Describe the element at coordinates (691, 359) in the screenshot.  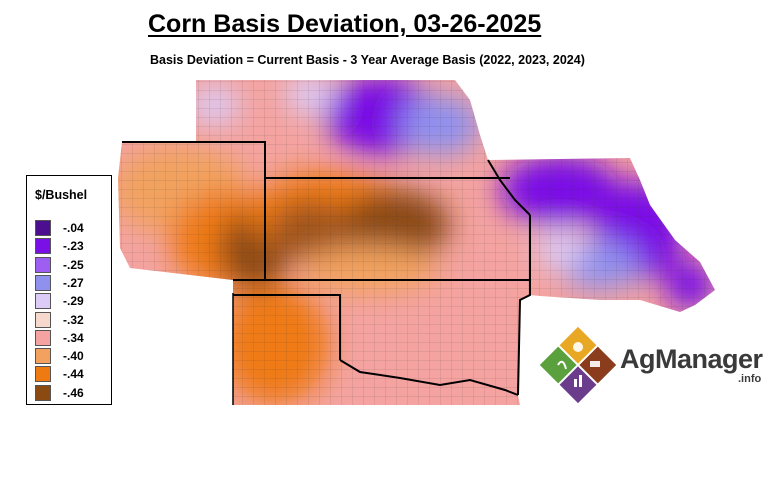
I see `logo-wordmark: AgManager` at that location.